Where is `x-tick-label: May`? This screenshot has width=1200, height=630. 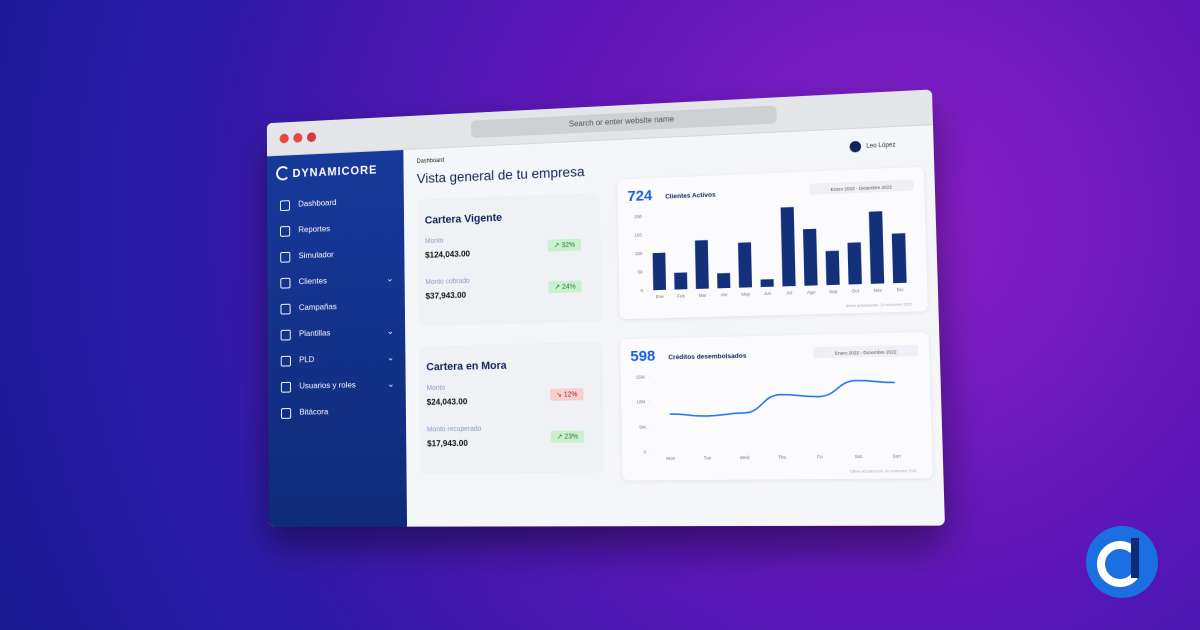
x-tick-label: May is located at coordinates (746, 294).